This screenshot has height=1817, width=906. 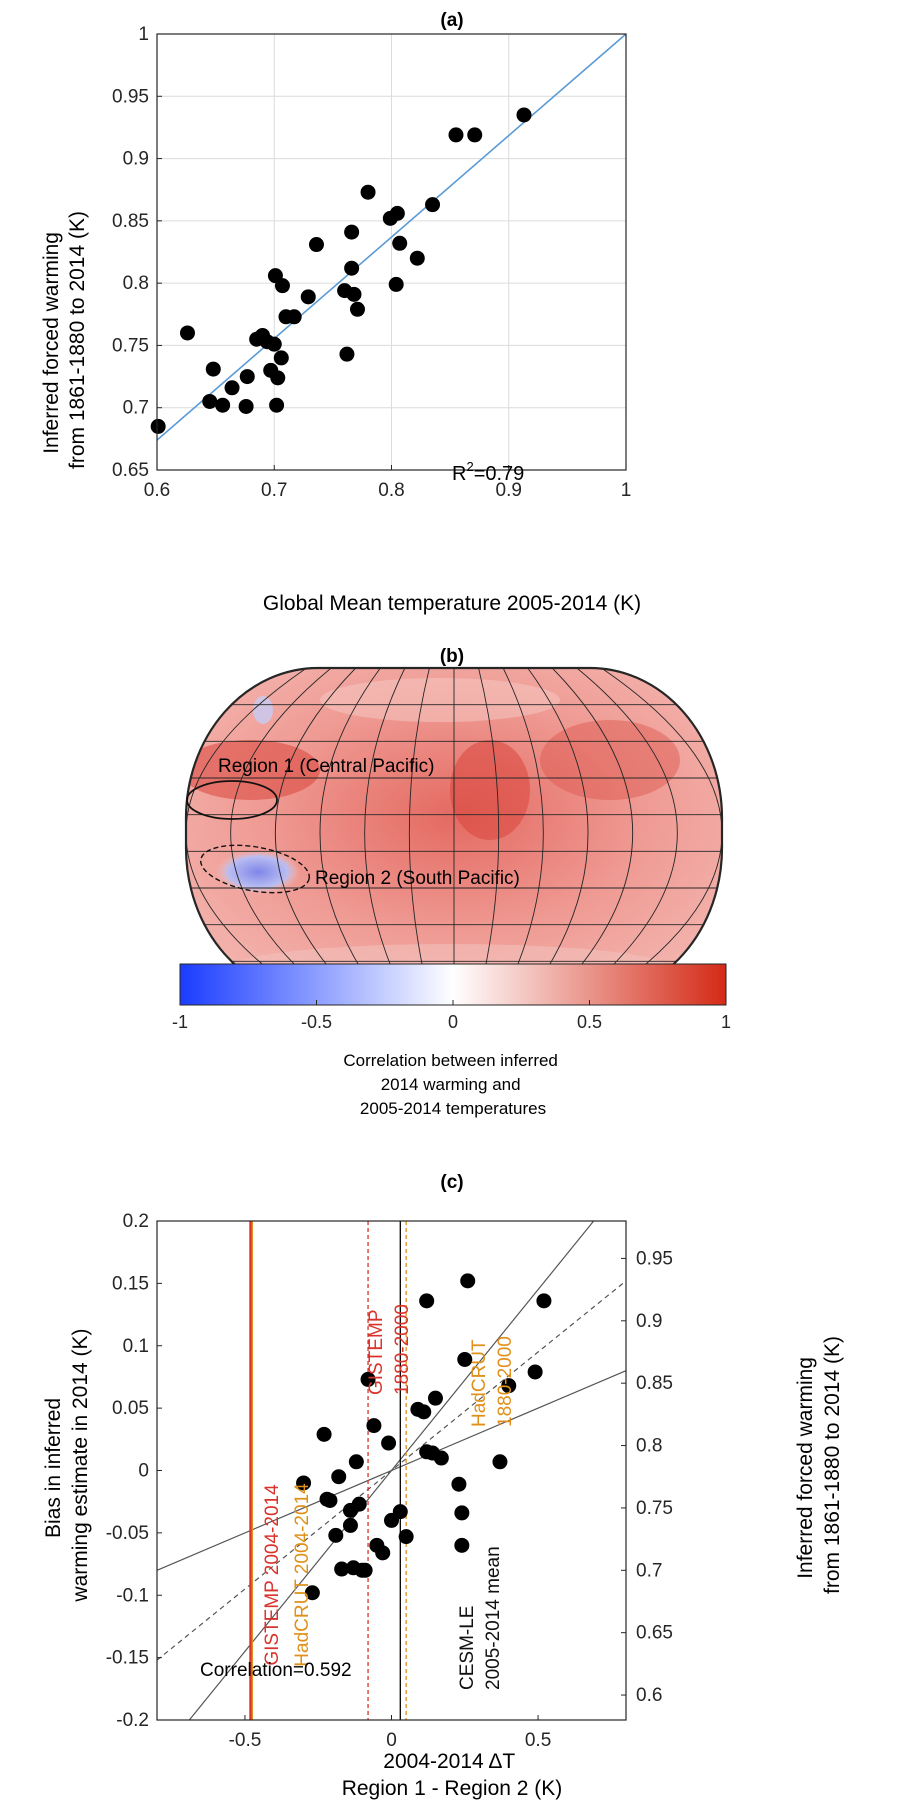 What do you see at coordinates (452, 656) in the screenshot?
I see `panel-b-title: (b)` at bounding box center [452, 656].